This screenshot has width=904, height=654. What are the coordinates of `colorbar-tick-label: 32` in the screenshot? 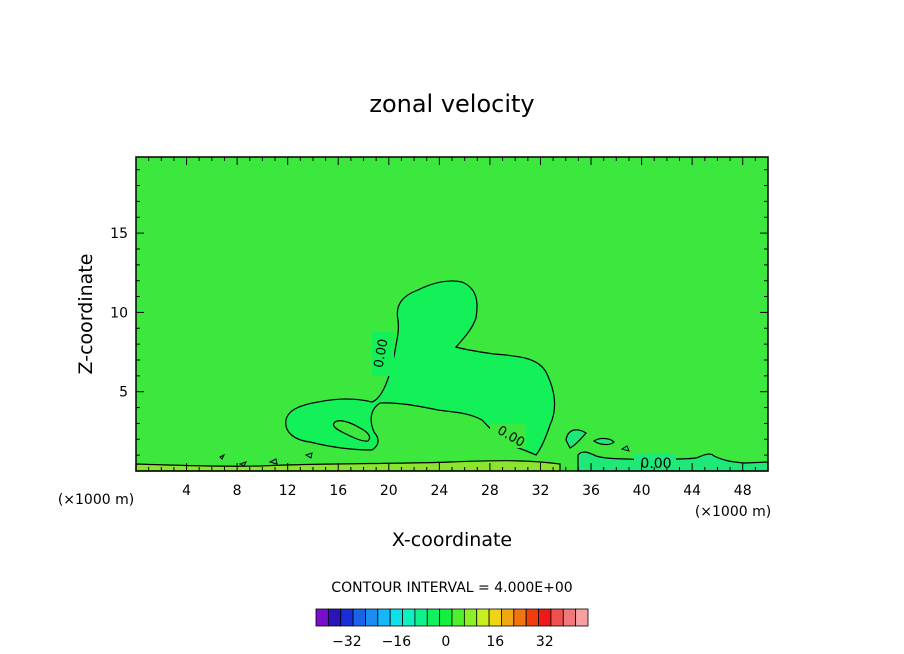 It's located at (545, 642).